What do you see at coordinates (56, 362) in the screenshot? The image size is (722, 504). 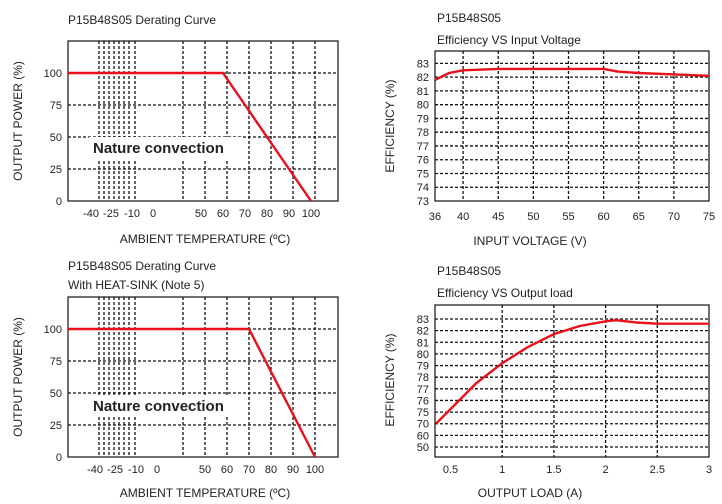 I see `c3-y-tick-label: 75` at bounding box center [56, 362].